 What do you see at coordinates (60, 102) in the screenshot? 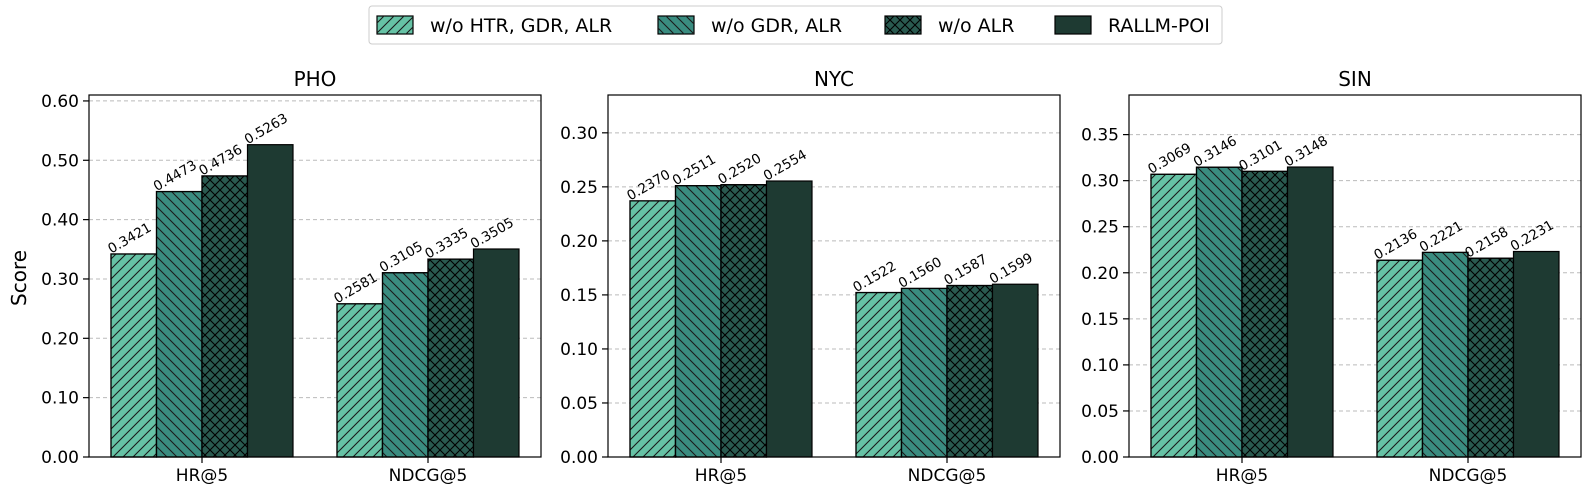
I see `y-tick-label: 0.60` at bounding box center [60, 102].